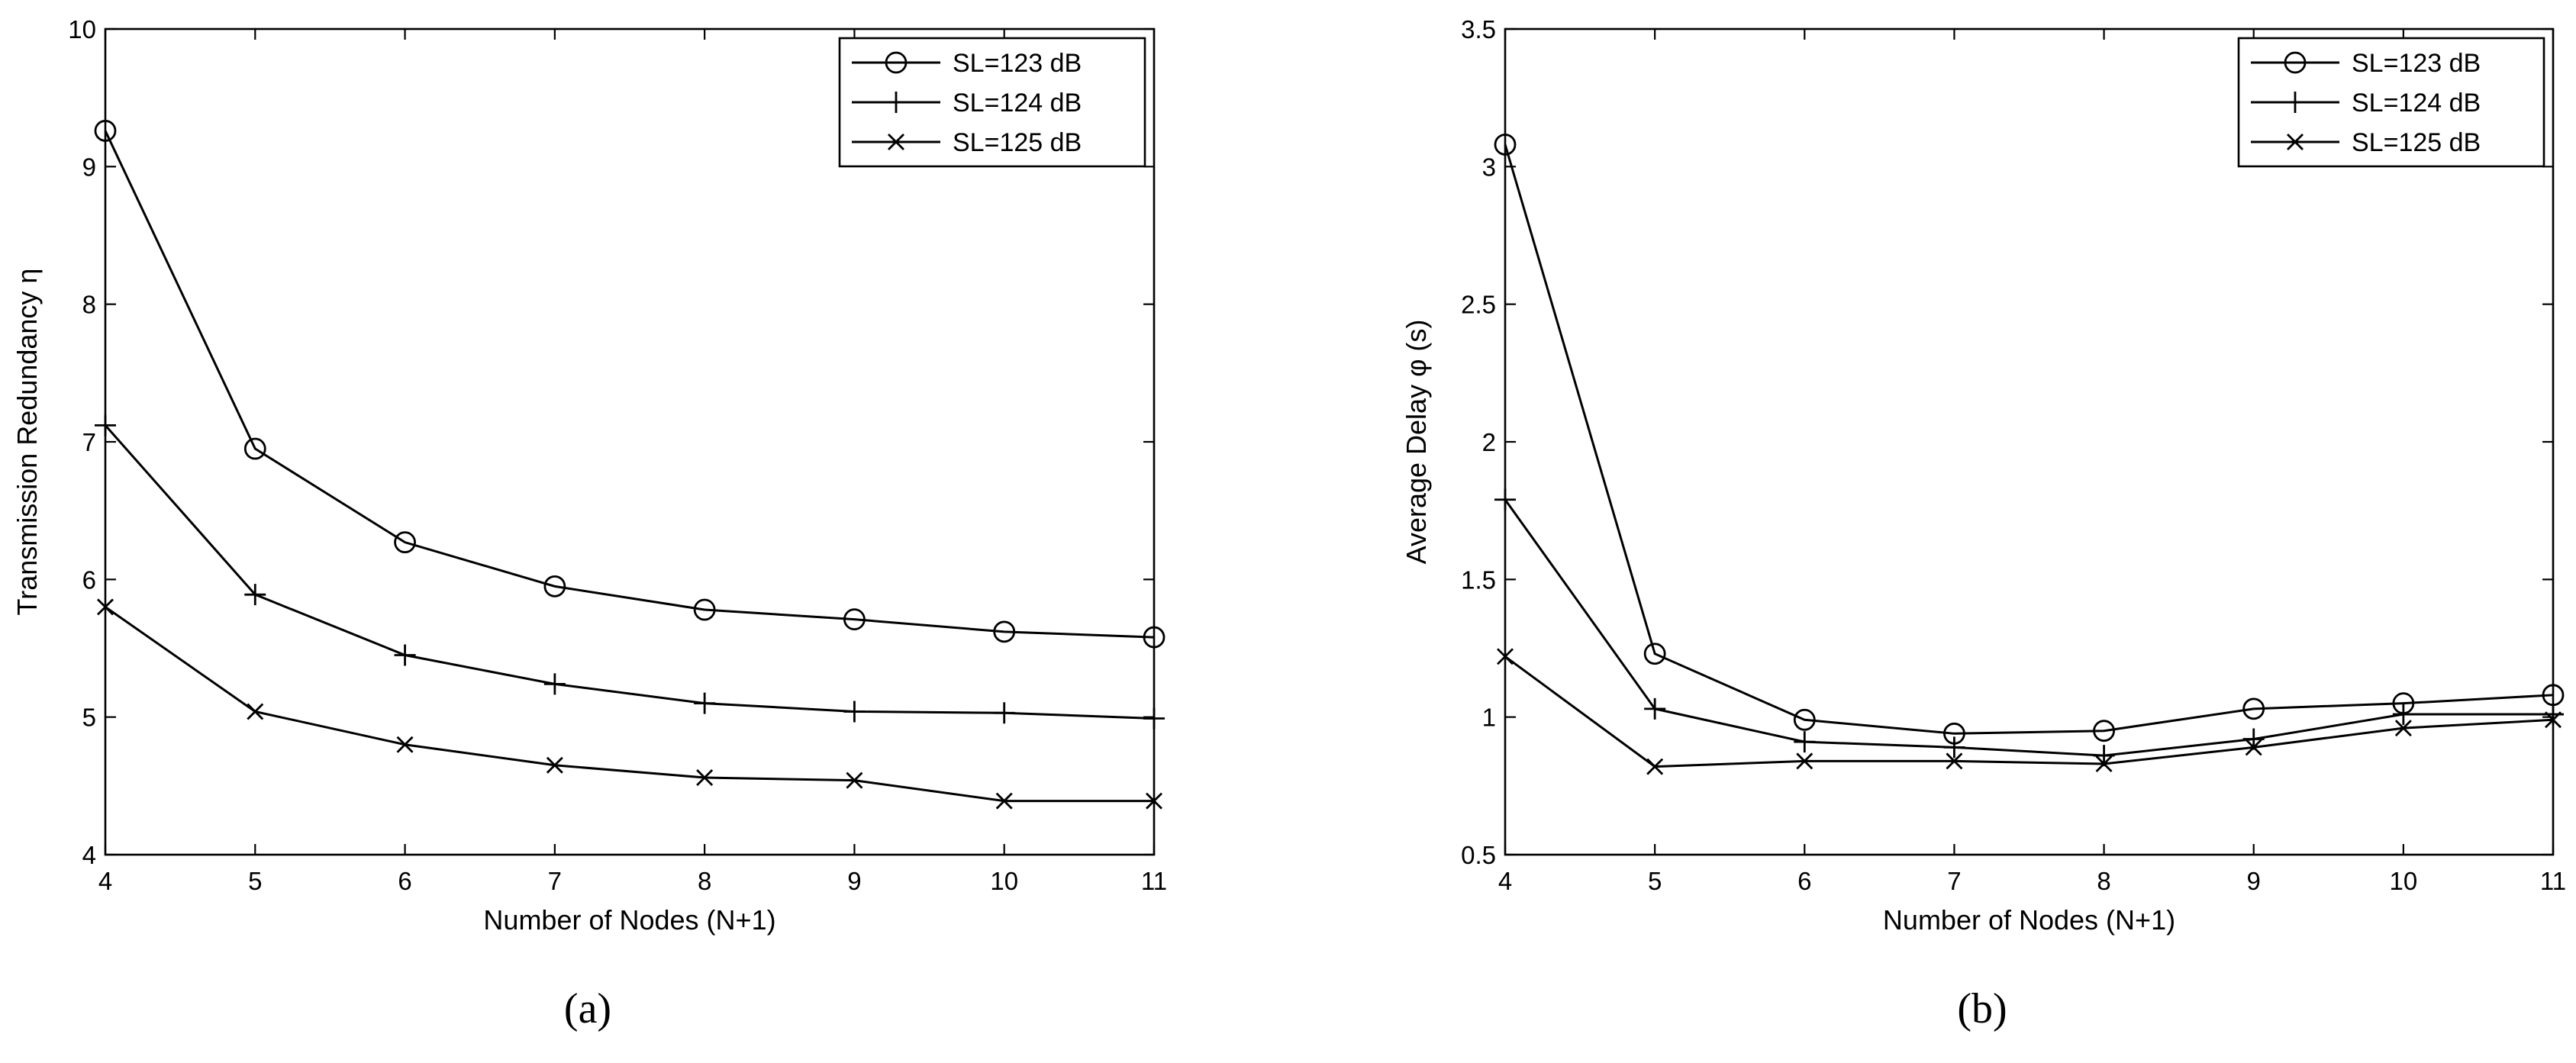 The image size is (2576, 1063). What do you see at coordinates (1479, 580) in the screenshot?
I see `y-tick-label: 1.5` at bounding box center [1479, 580].